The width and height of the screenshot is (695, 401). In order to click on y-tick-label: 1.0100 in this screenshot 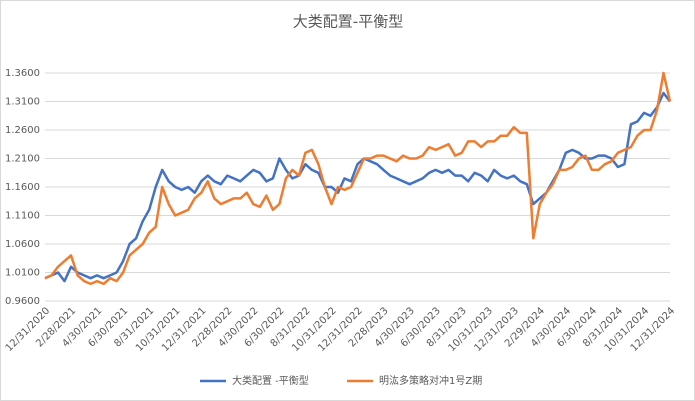, I will do `click(22, 273)`.